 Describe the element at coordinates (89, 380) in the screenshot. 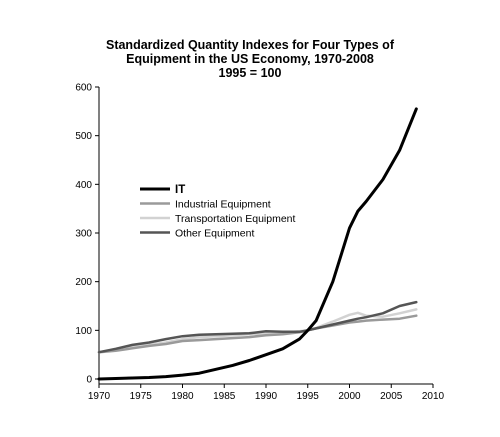

I see `y-tick-label: 0` at that location.